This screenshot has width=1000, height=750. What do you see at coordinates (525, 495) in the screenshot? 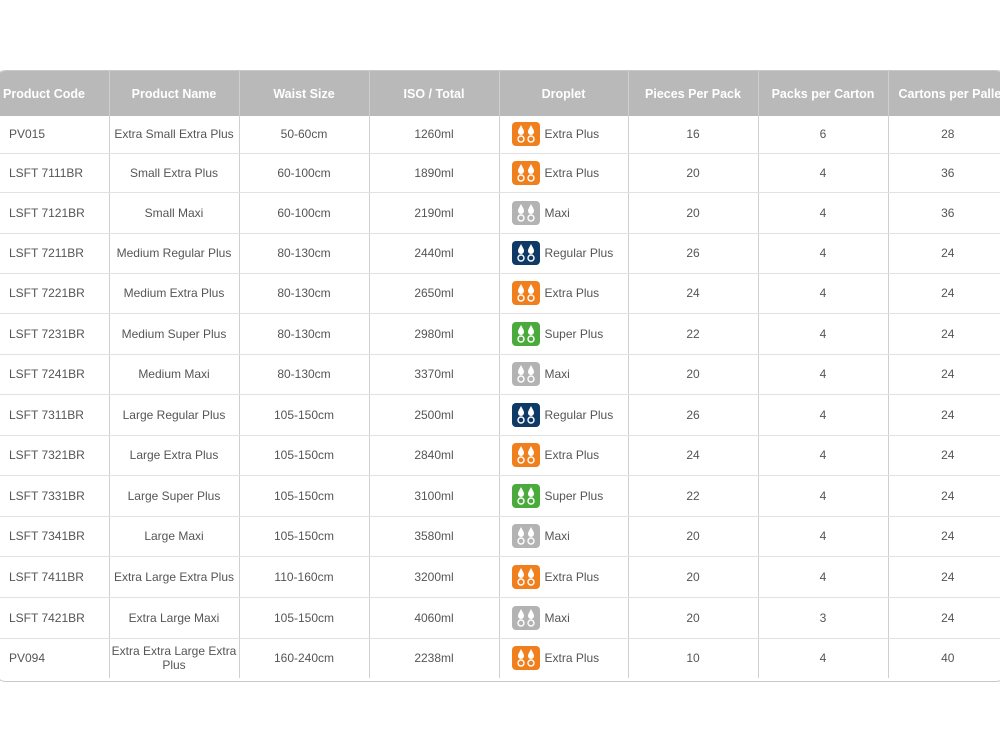
I see `droplet-super-plus-icon` at bounding box center [525, 495].